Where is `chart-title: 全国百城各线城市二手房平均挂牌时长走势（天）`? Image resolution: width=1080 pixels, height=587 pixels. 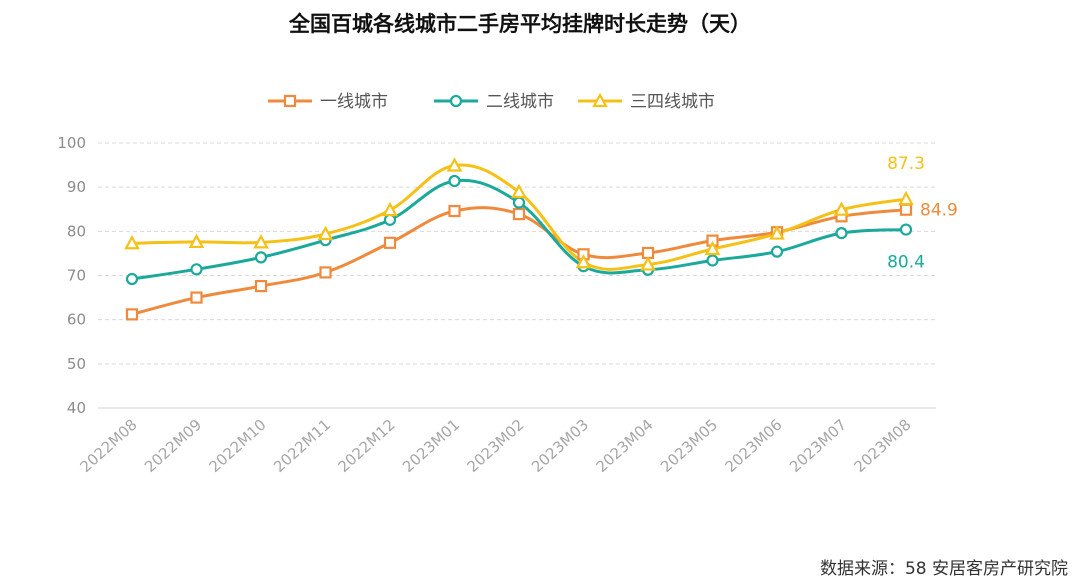 chart-title: 全国百城各线城市二手房平均挂牌时长走势（天） is located at coordinates (520, 24).